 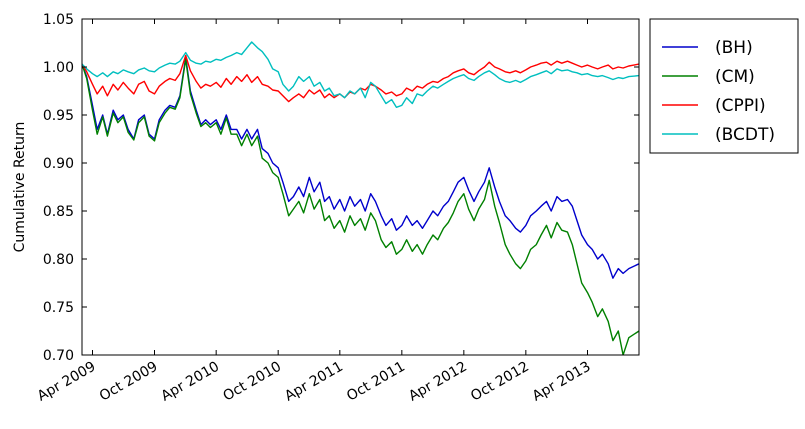 What do you see at coordinates (20, 187) in the screenshot?
I see `y-axis-title: Cumulative Return` at bounding box center [20, 187].